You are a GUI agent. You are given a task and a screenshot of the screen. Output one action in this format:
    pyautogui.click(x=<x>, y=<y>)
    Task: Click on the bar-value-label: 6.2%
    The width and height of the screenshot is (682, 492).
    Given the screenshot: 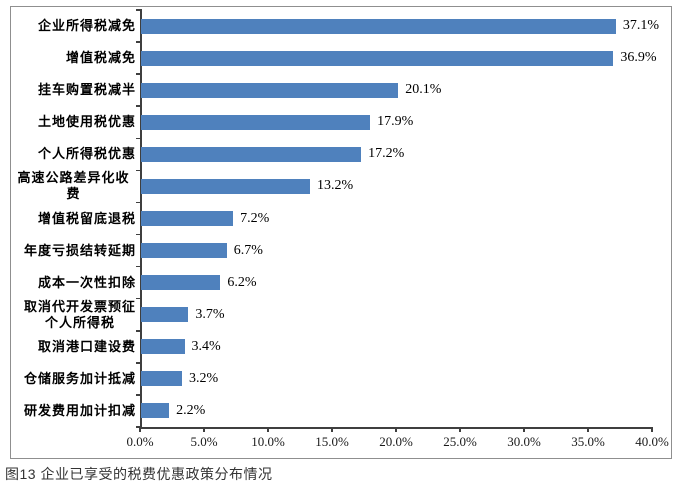 What is the action you would take?
    pyautogui.click(x=242, y=282)
    